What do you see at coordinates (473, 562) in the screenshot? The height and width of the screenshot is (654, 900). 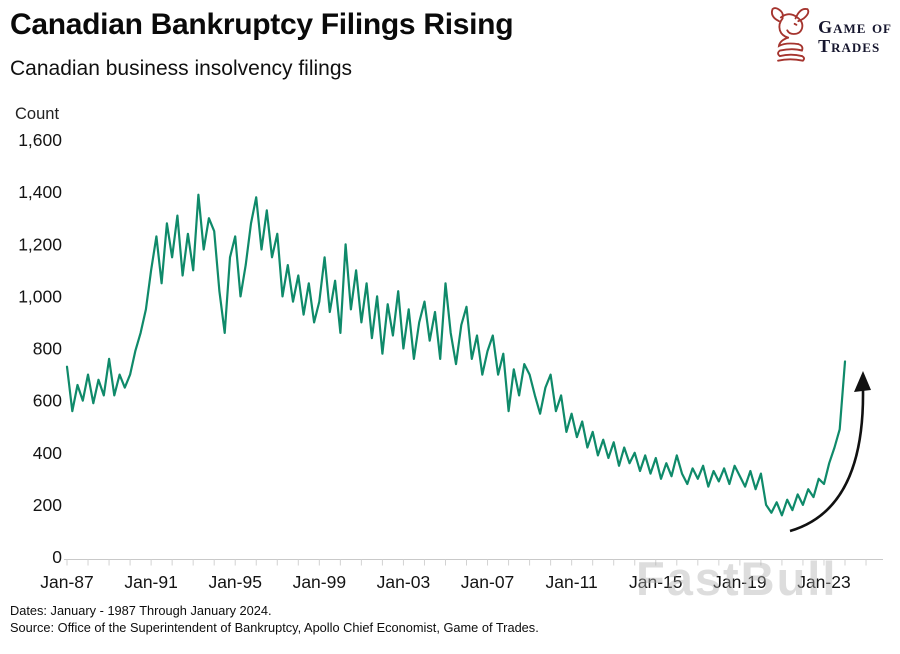 I see `x-axis` at bounding box center [473, 562].